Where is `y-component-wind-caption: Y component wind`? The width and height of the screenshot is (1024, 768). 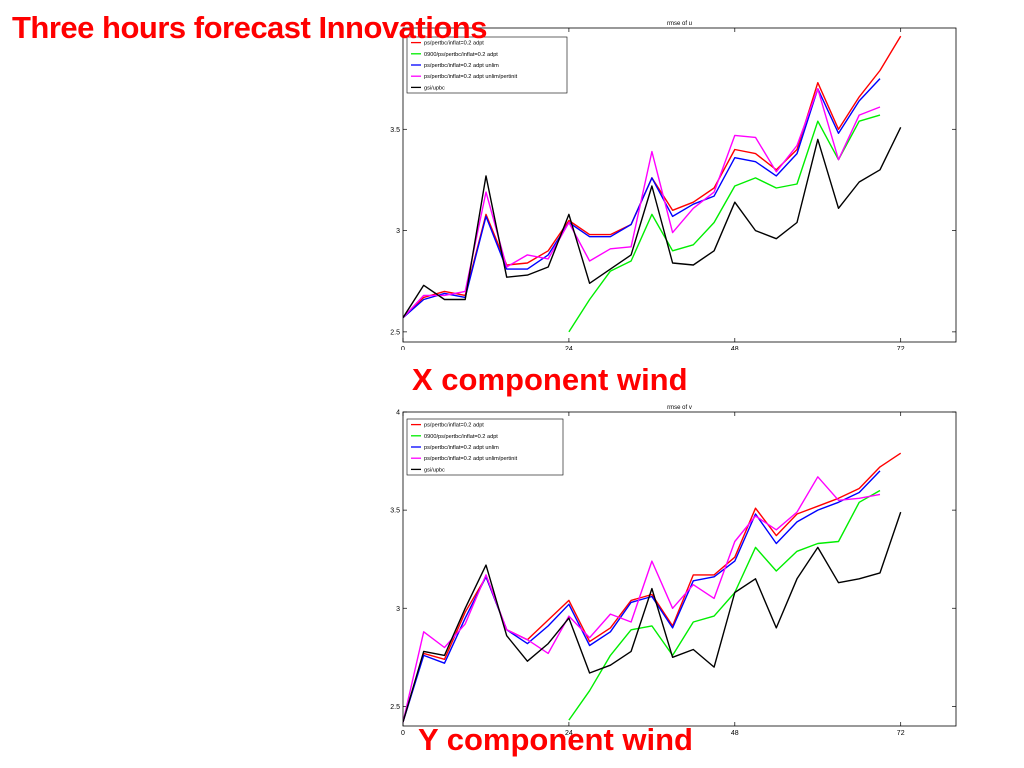
y-component-wind-caption: Y component wind is located at coordinates (555, 739).